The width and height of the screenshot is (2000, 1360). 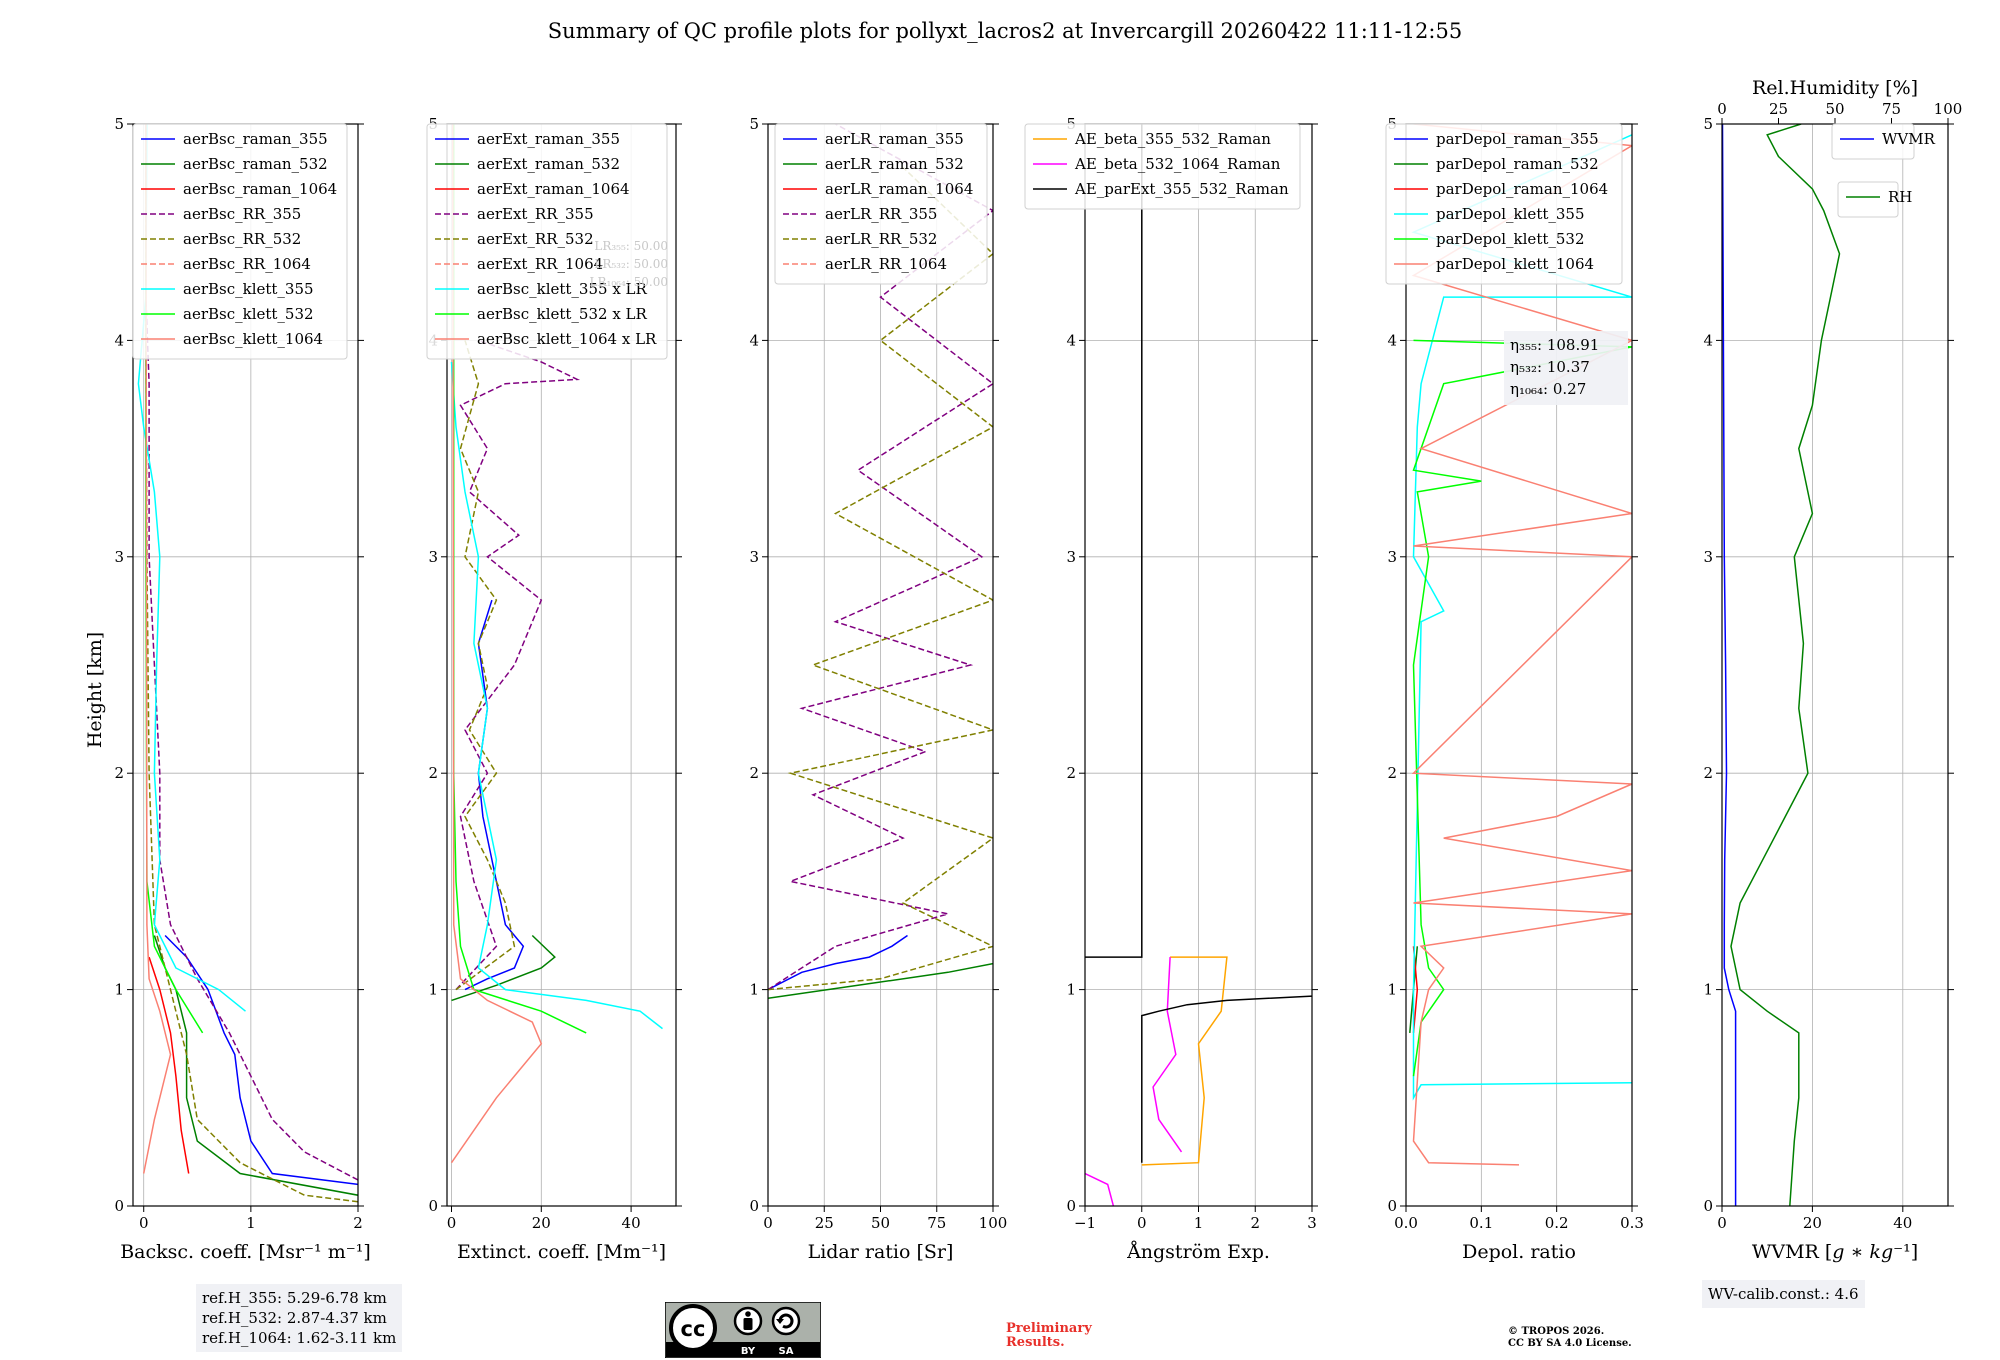 I want to click on wv-top-tick-label-4: 100, so click(x=1948, y=109).